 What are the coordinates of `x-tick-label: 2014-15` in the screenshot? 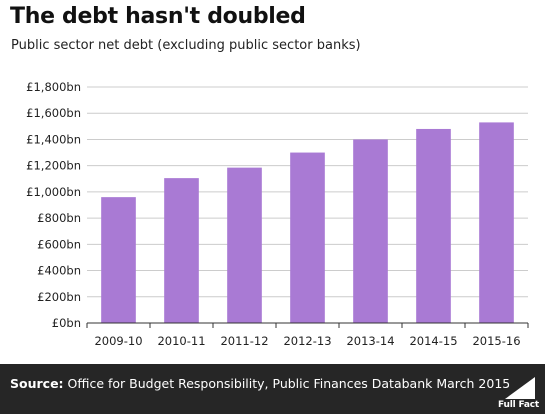 It's located at (433, 341).